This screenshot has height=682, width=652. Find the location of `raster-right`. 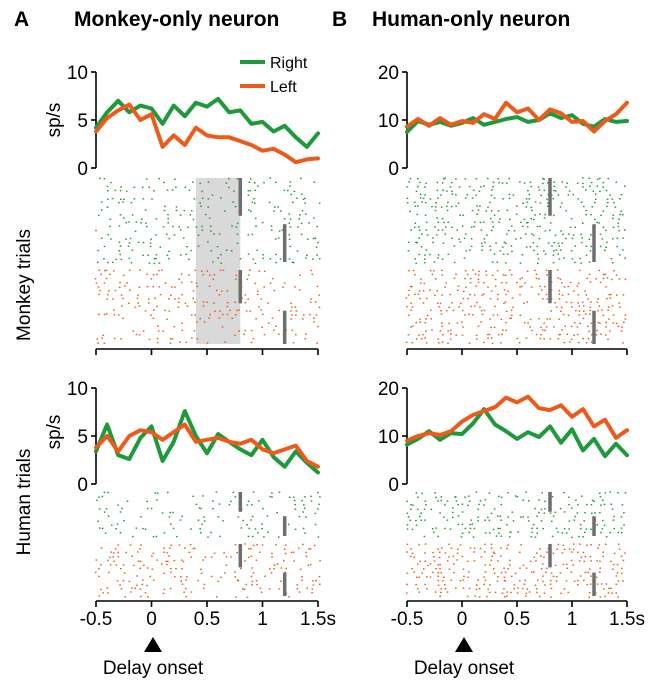

raster-right is located at coordinates (516, 515).